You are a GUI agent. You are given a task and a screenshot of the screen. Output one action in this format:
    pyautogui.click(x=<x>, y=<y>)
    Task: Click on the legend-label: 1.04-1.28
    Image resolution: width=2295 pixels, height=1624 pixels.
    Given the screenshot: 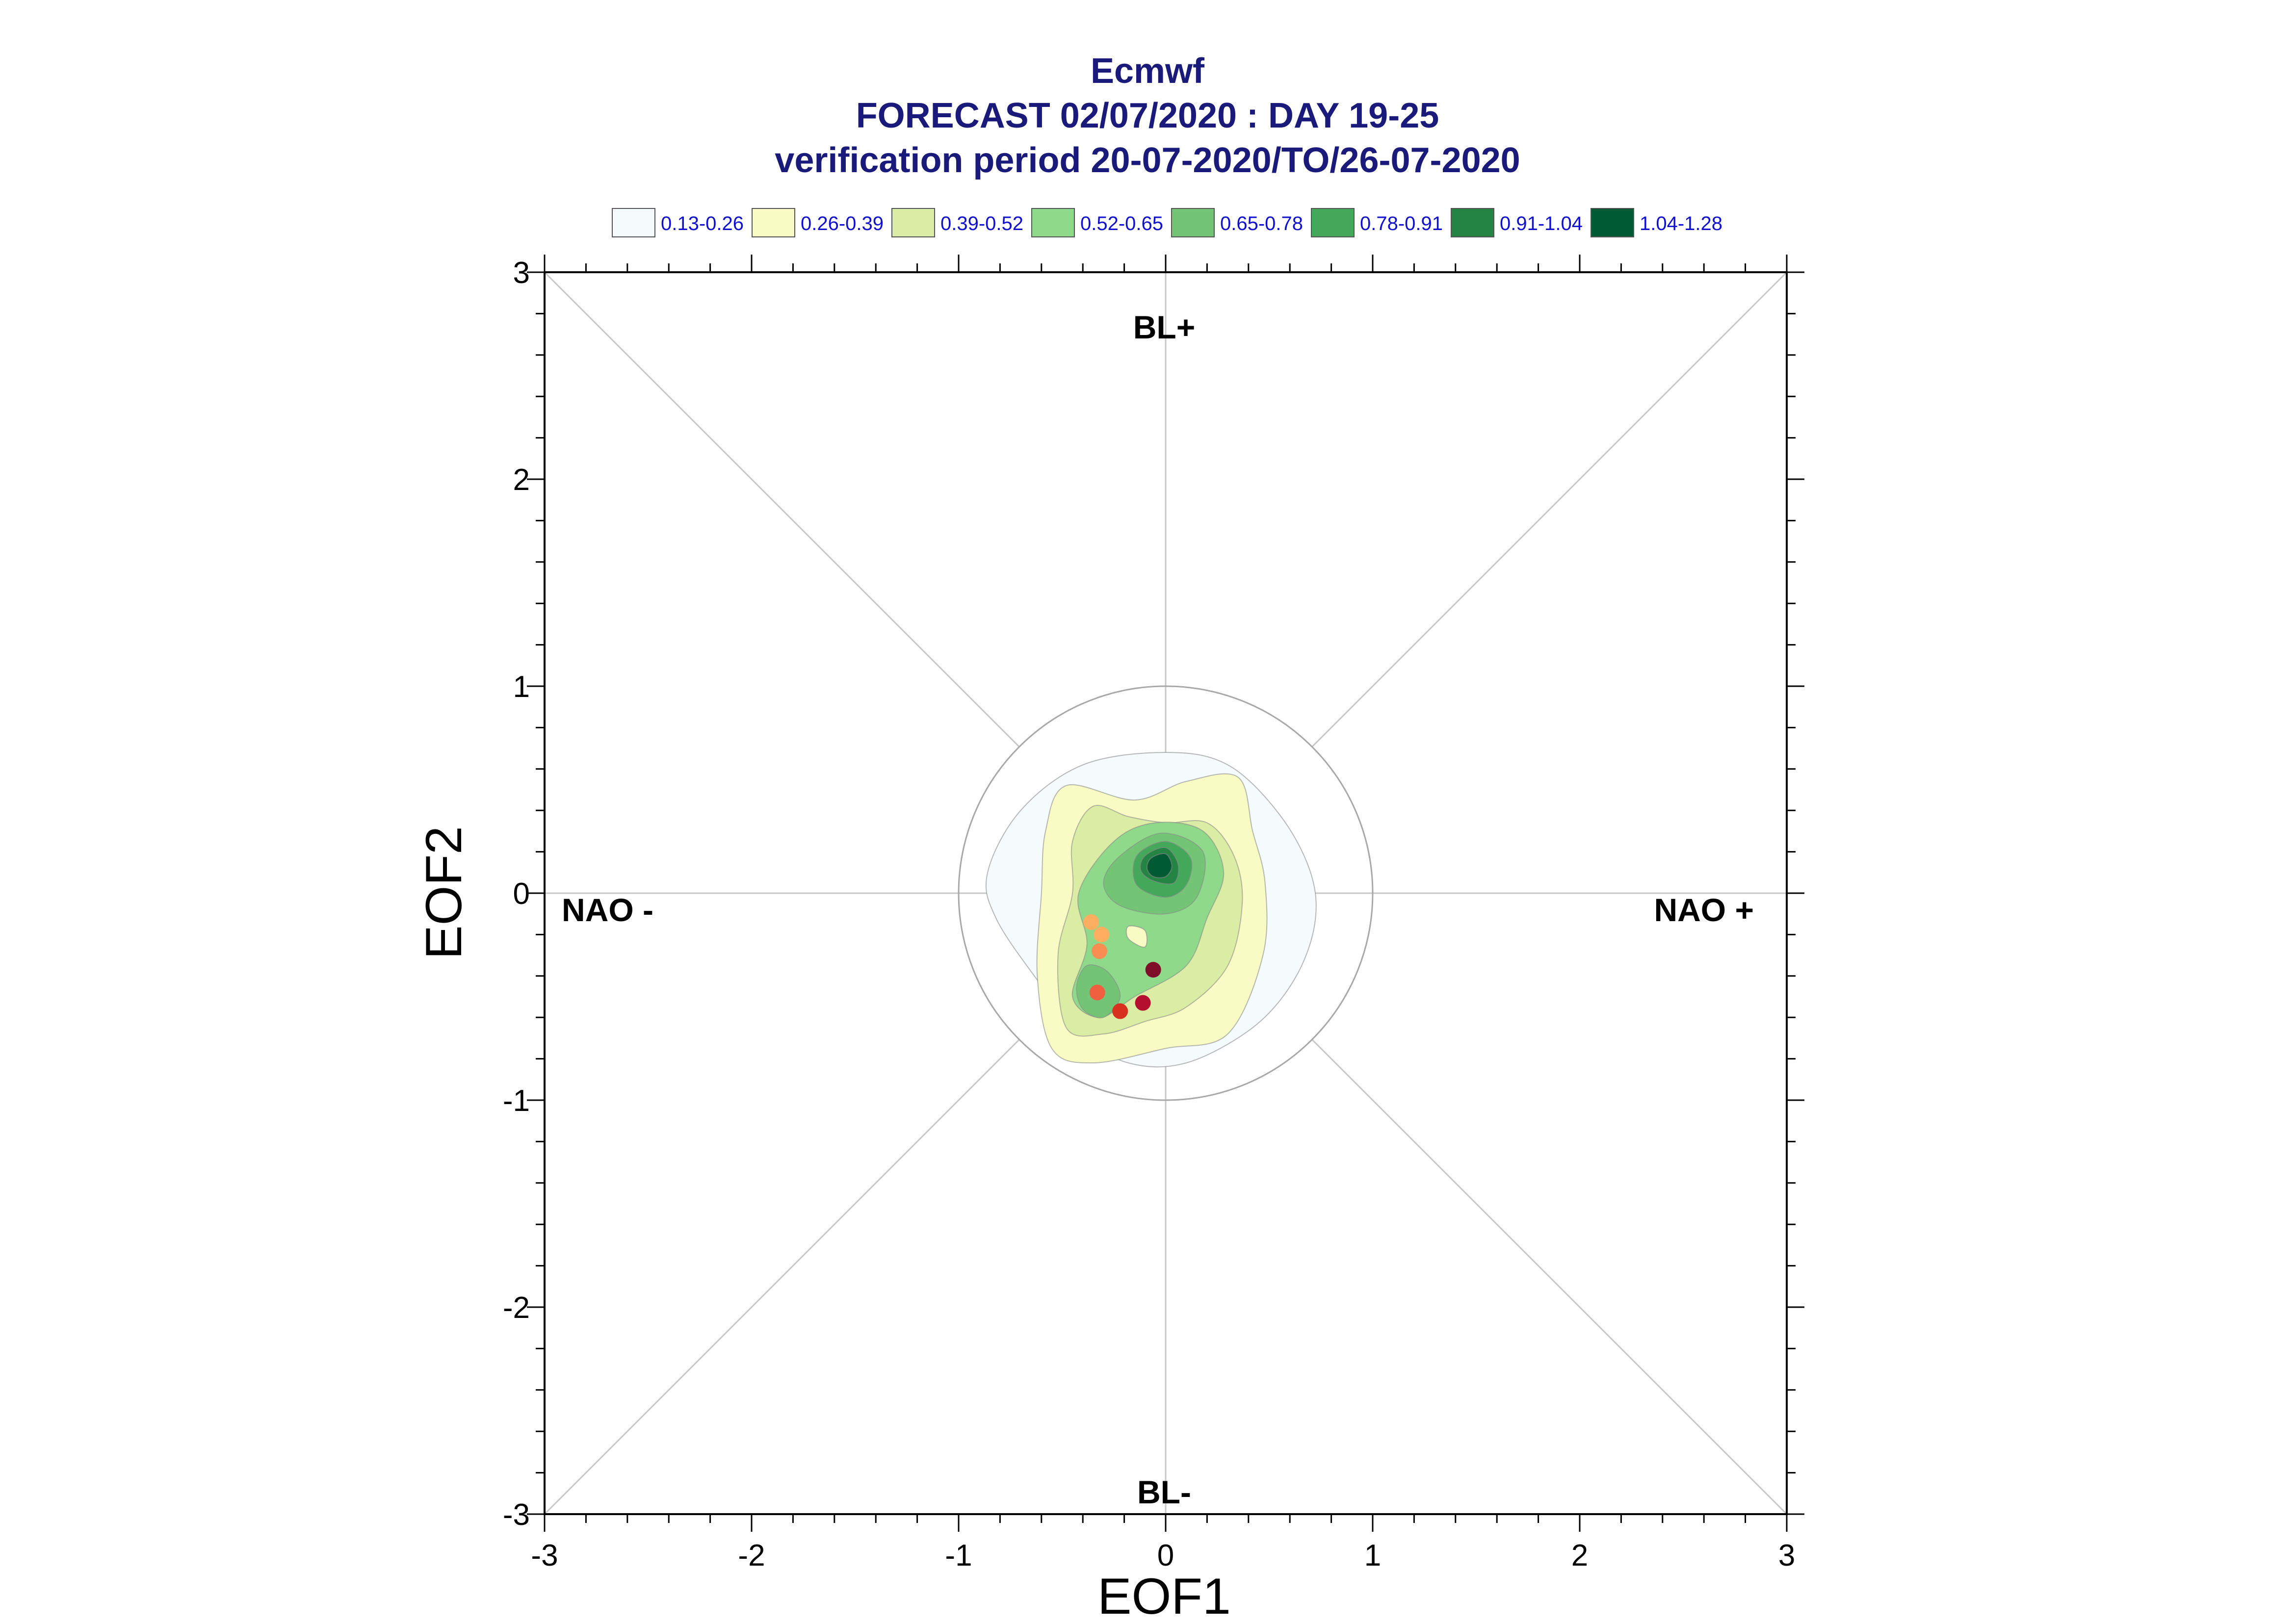 What is the action you would take?
    pyautogui.click(x=1681, y=223)
    